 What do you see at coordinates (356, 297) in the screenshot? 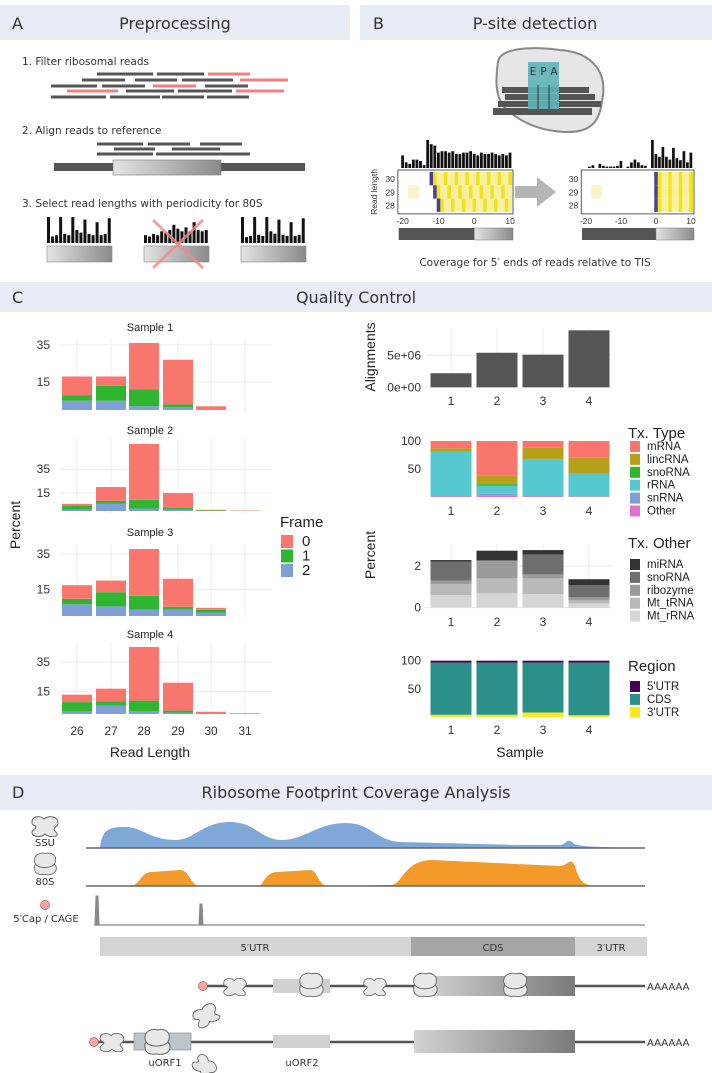
I see `panel-c-title: Quality Control` at bounding box center [356, 297].